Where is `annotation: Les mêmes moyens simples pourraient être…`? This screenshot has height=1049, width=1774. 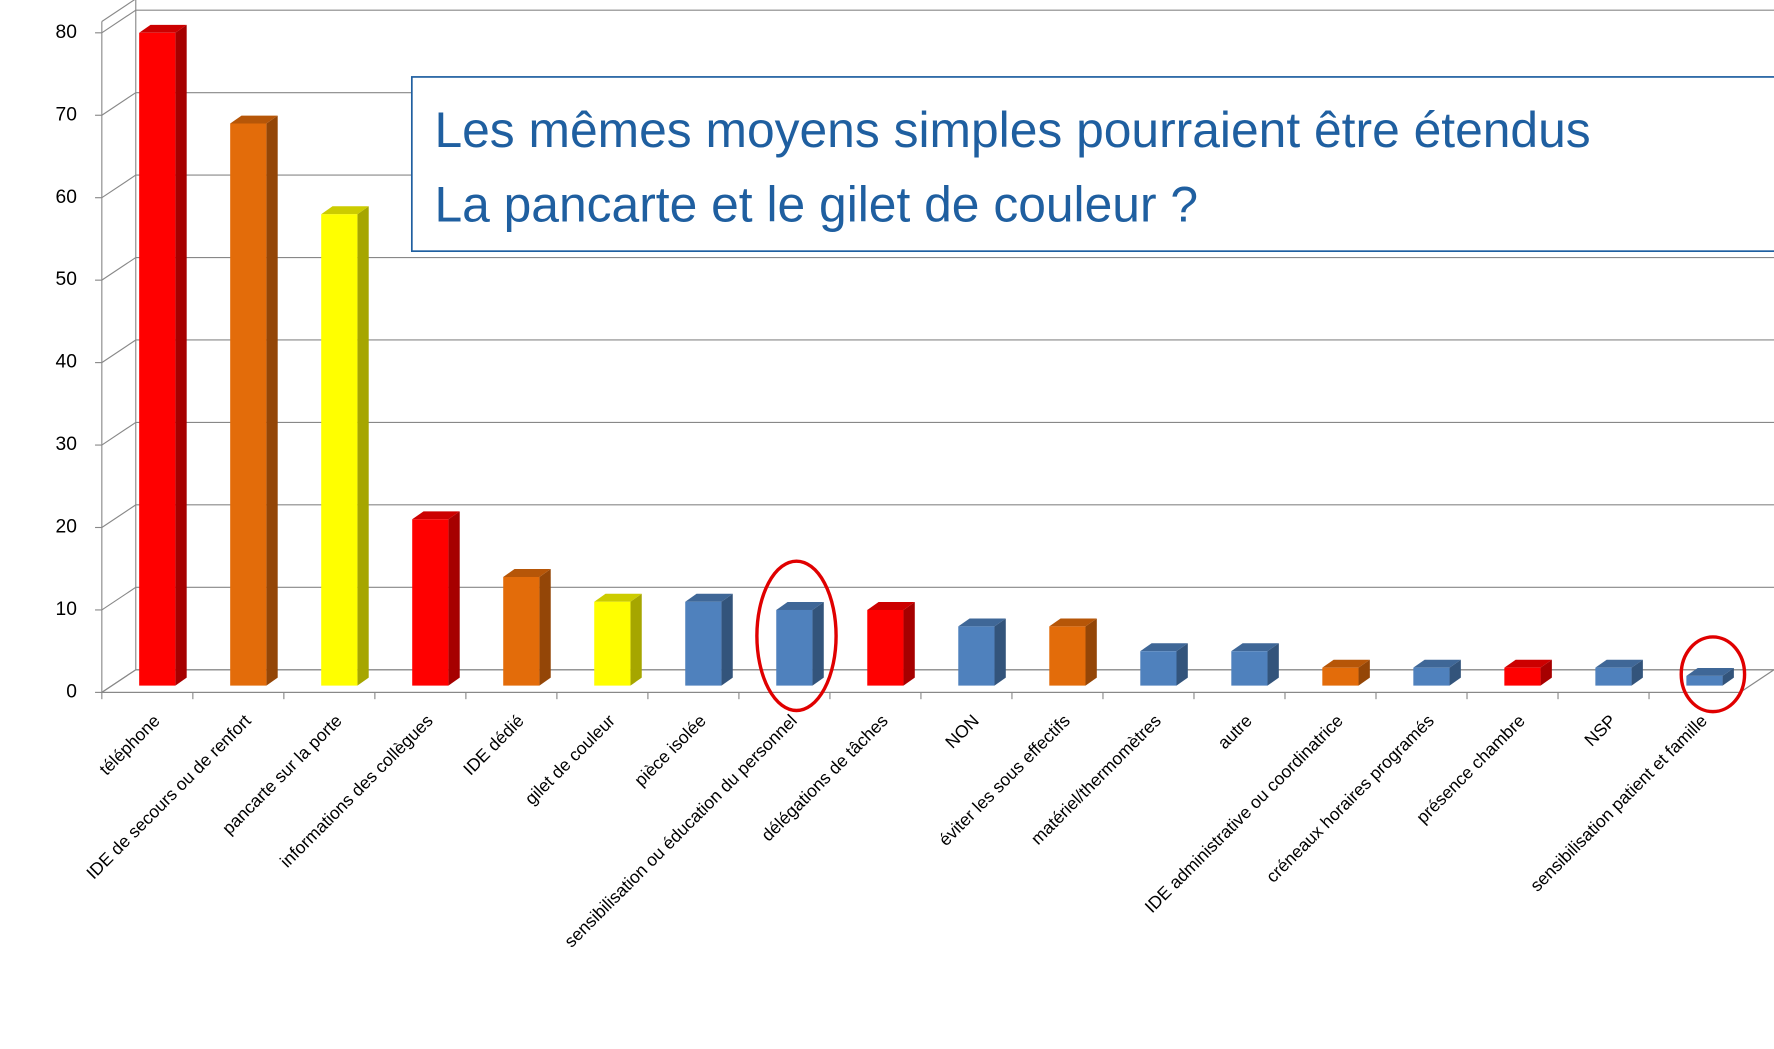 annotation: Les mêmes moyens simples pourraient être… is located at coordinates (1012, 130).